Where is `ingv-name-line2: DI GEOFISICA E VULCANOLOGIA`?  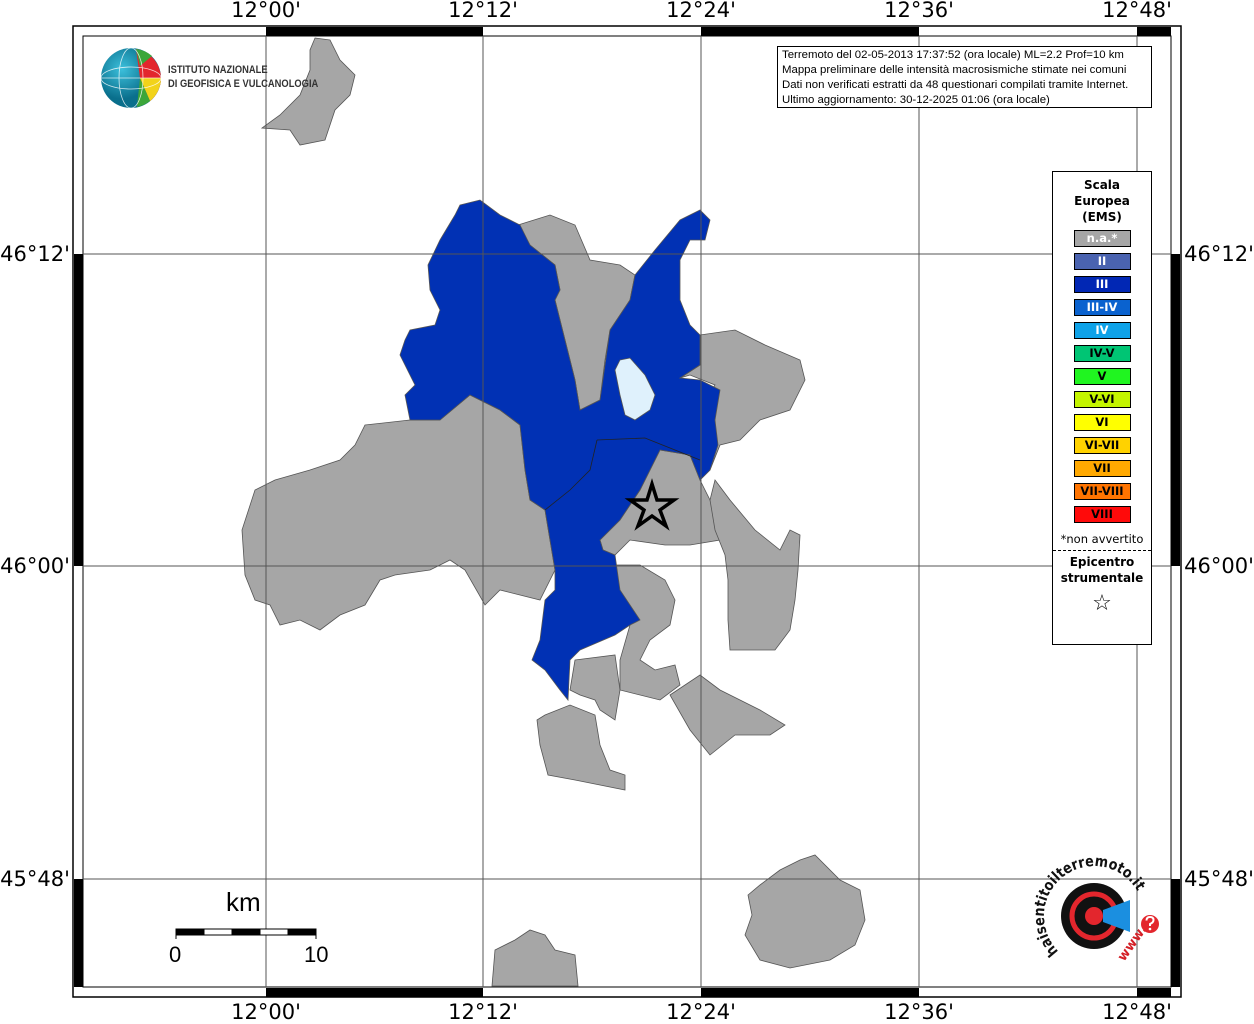
ingv-name-line2: DI GEOFISICA E VULCANOLOGIA is located at coordinates (243, 84).